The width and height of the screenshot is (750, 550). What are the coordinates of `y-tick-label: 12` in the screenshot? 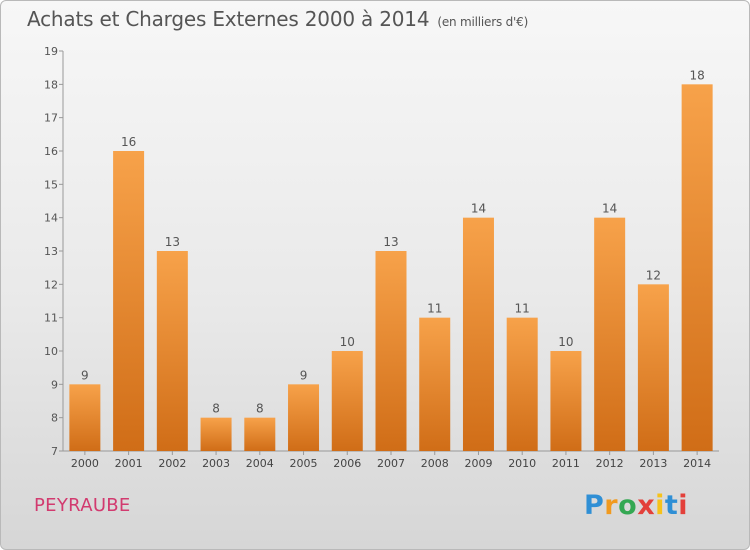 It's located at (51, 284).